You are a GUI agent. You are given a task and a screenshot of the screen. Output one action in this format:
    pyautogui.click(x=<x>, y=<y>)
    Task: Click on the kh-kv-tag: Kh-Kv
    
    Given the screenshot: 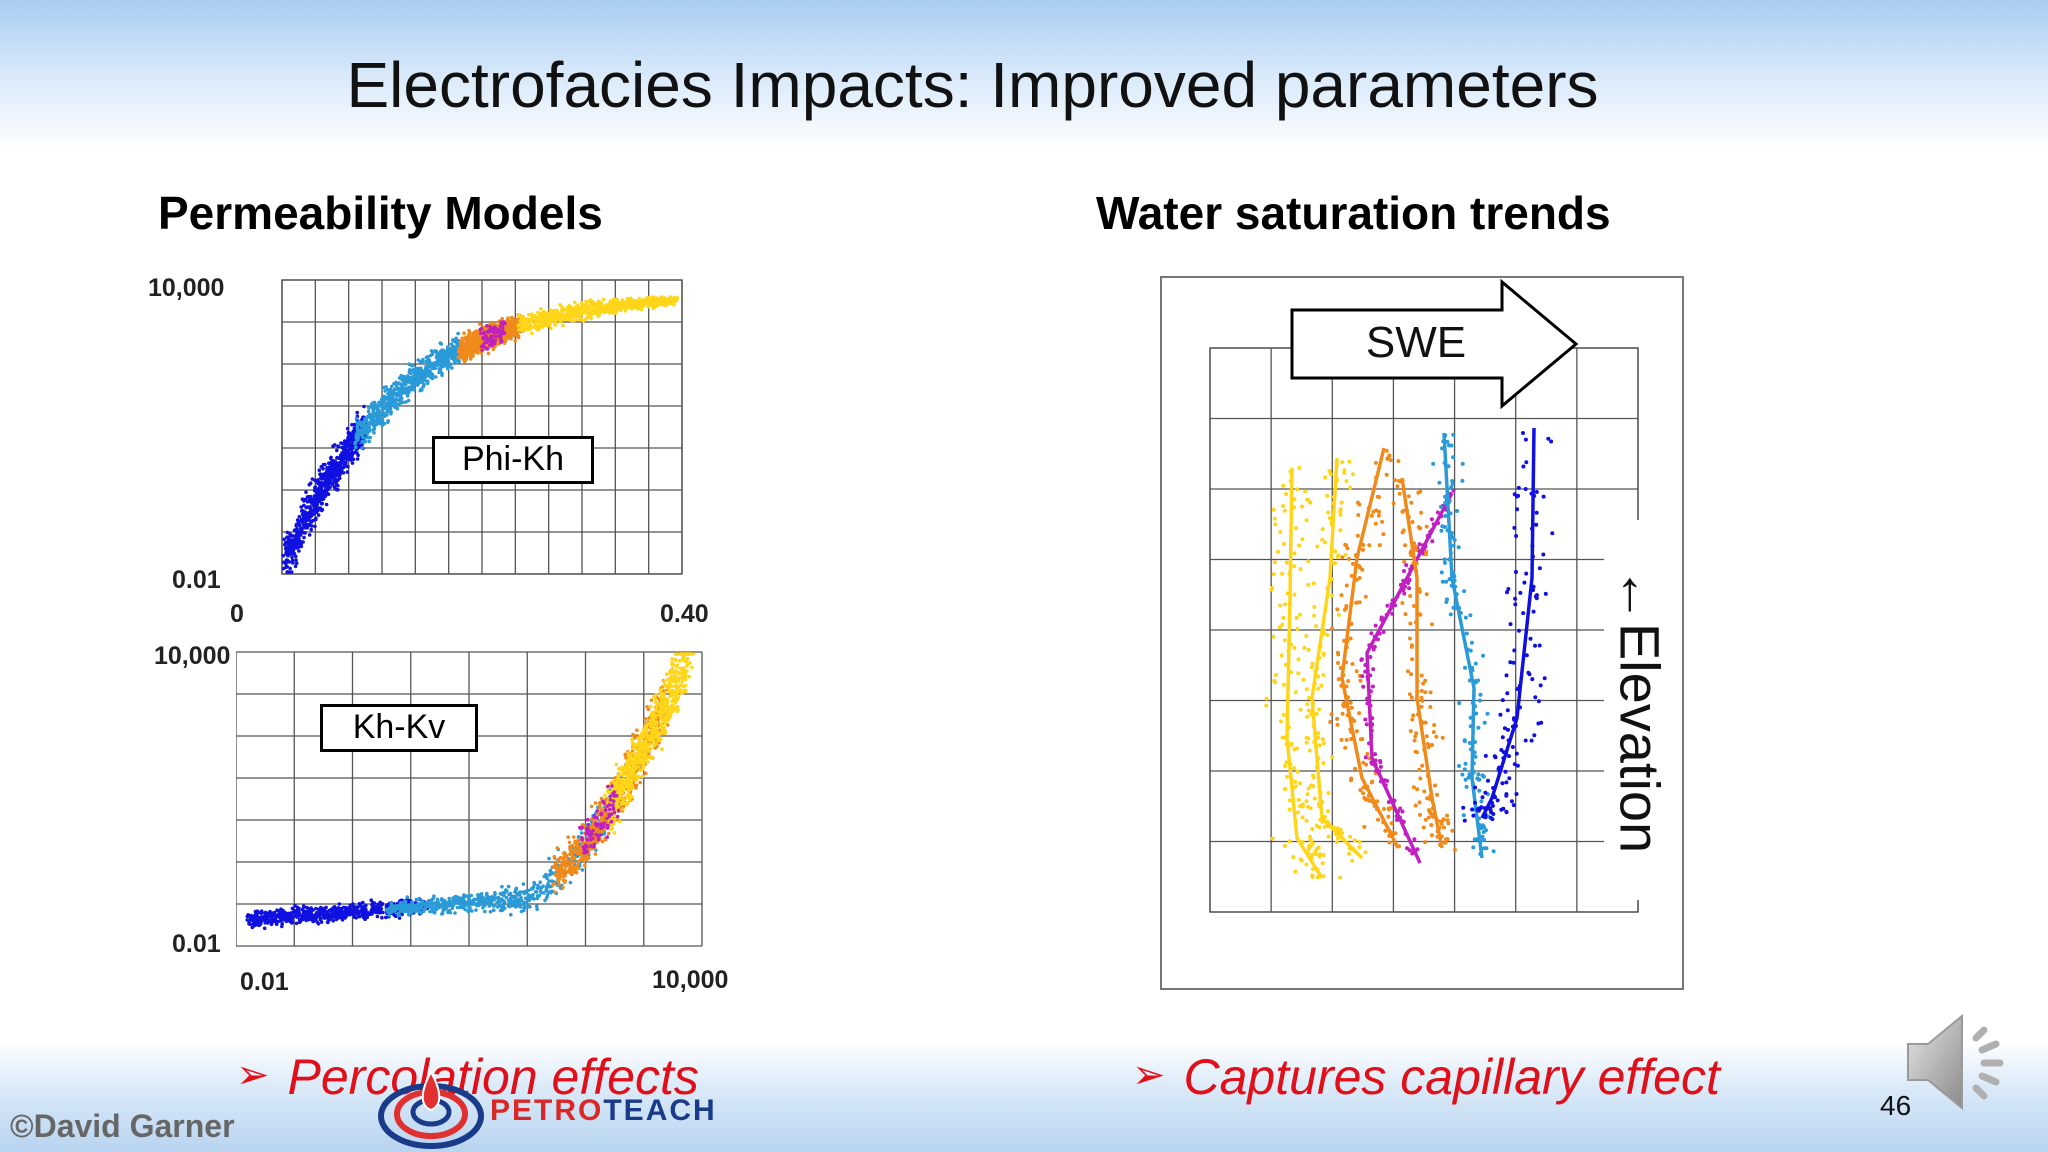 What is the action you would take?
    pyautogui.click(x=399, y=728)
    